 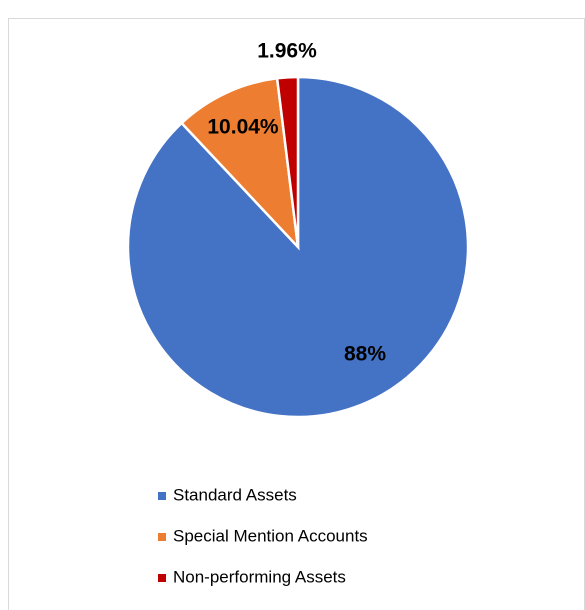 I want to click on data-label: 88%, so click(x=365, y=354).